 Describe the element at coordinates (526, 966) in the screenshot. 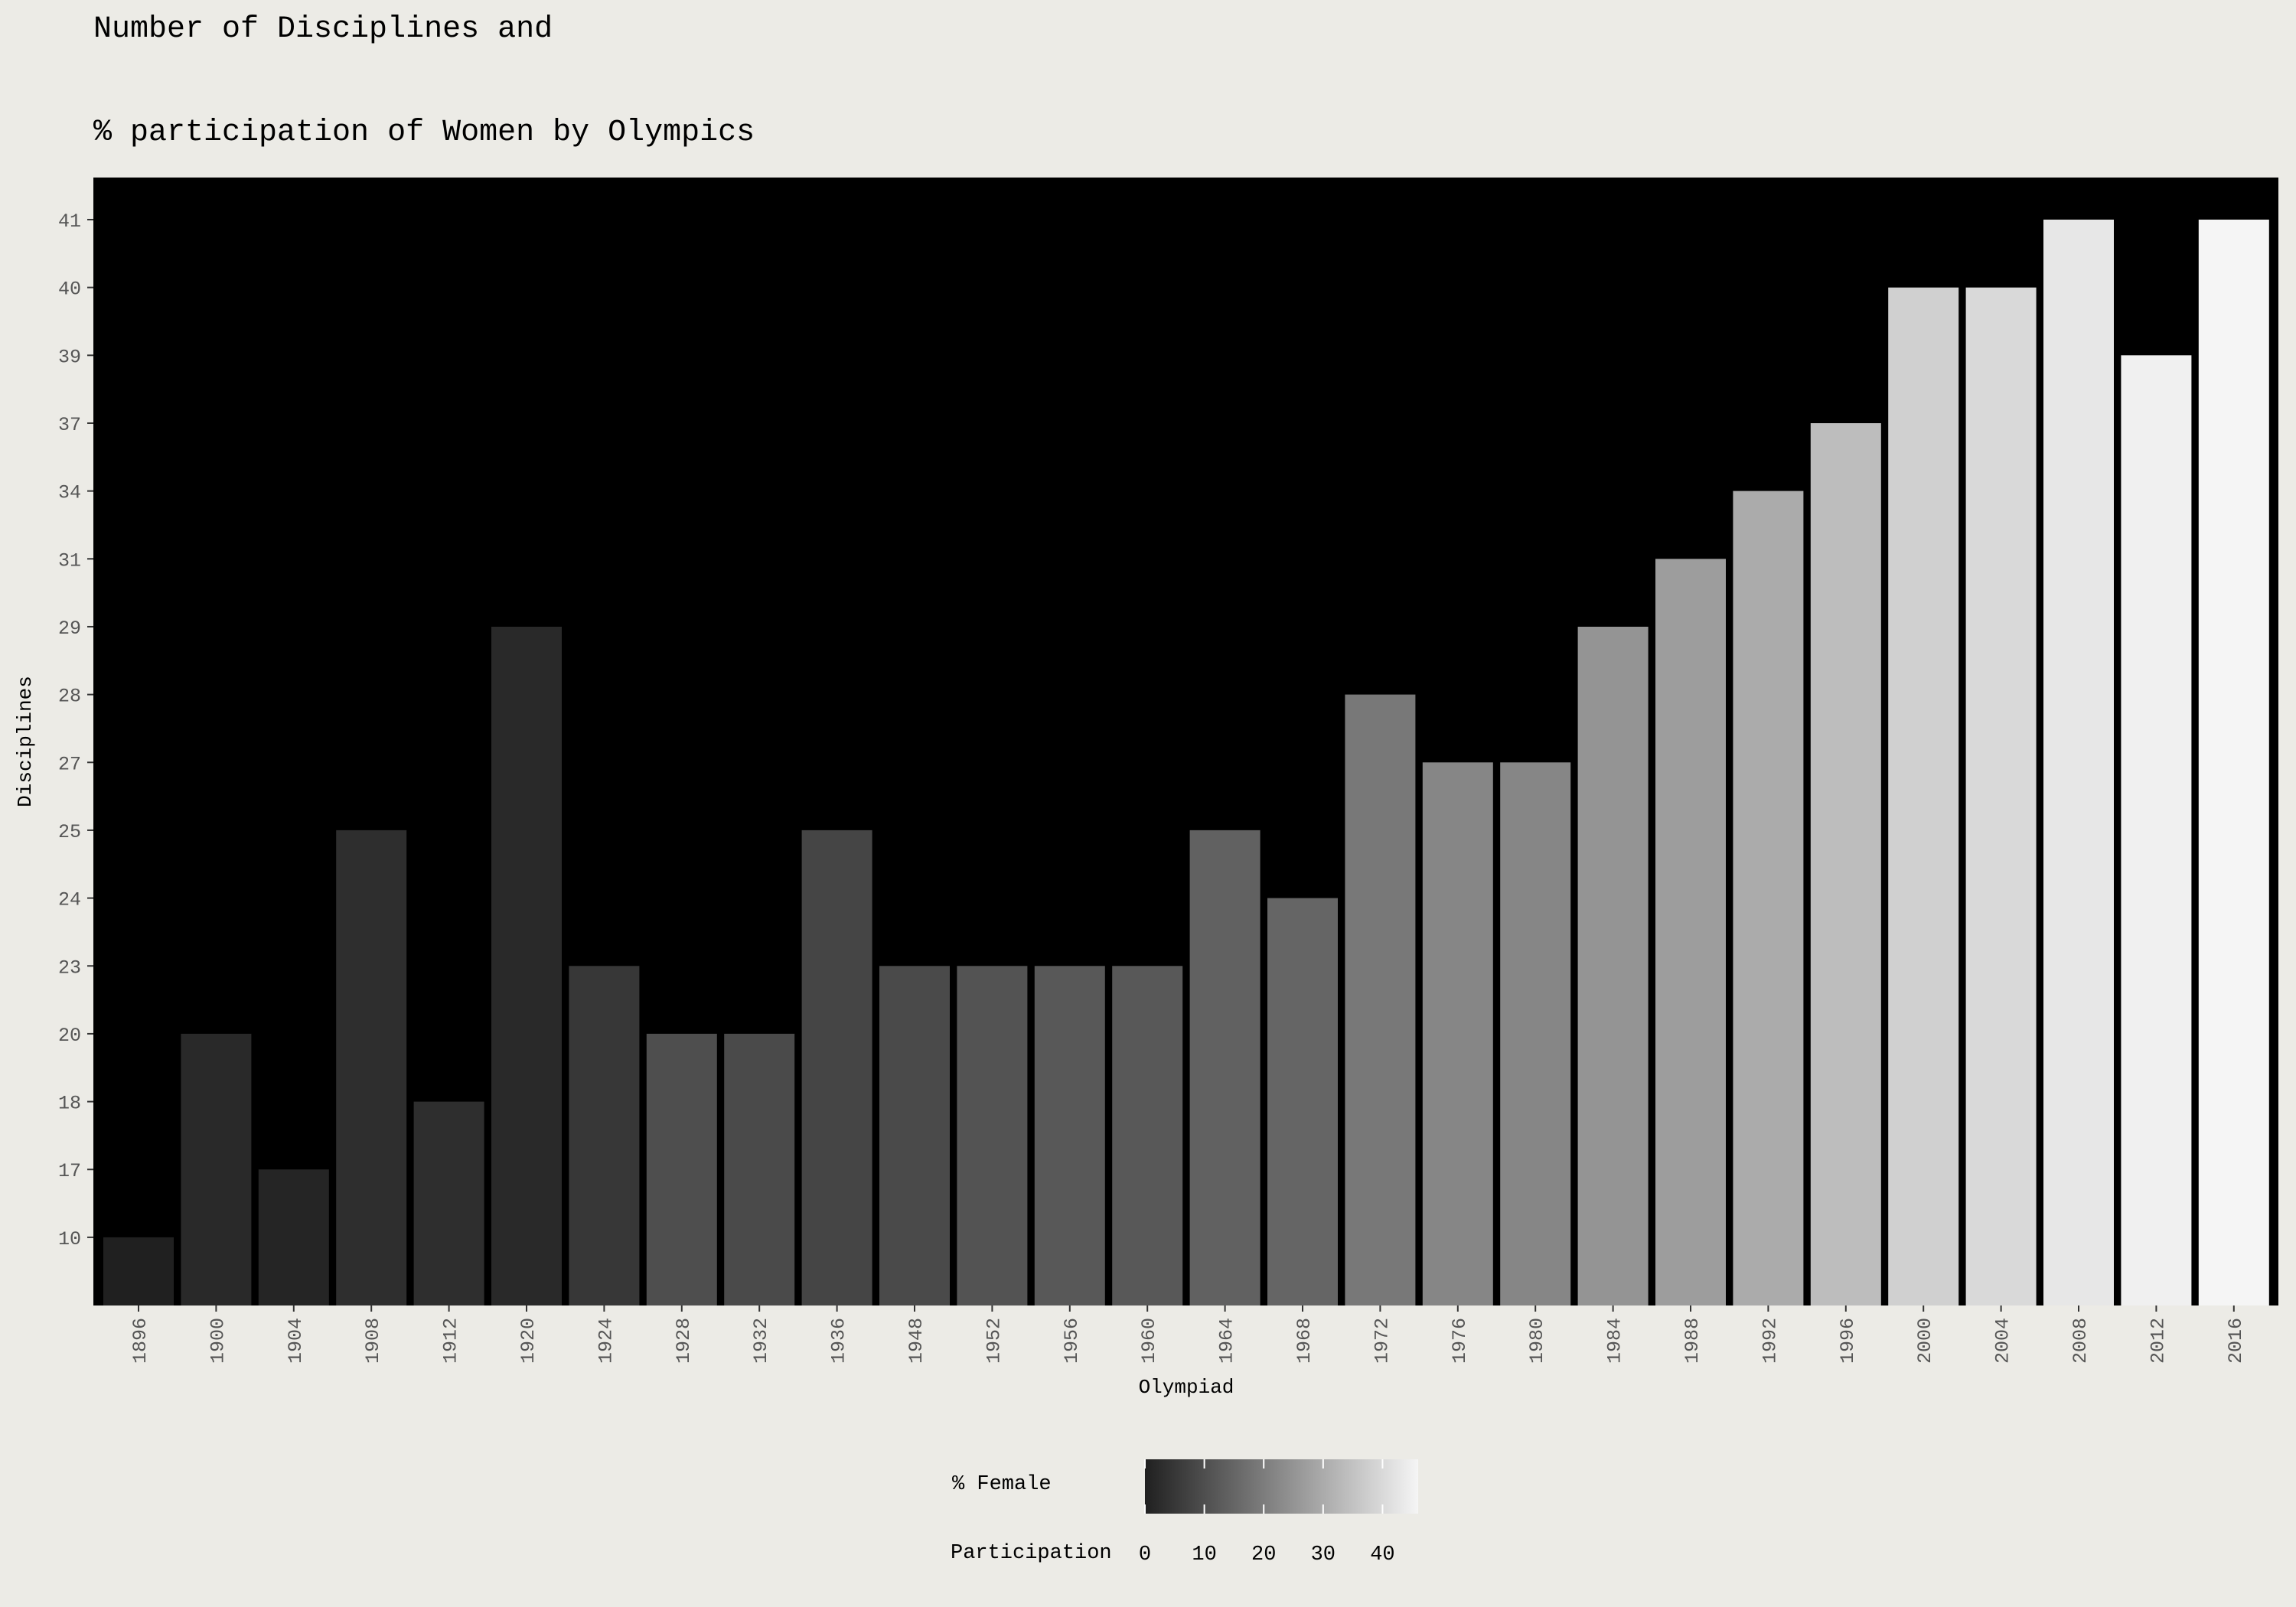

I see `bar-1920` at that location.